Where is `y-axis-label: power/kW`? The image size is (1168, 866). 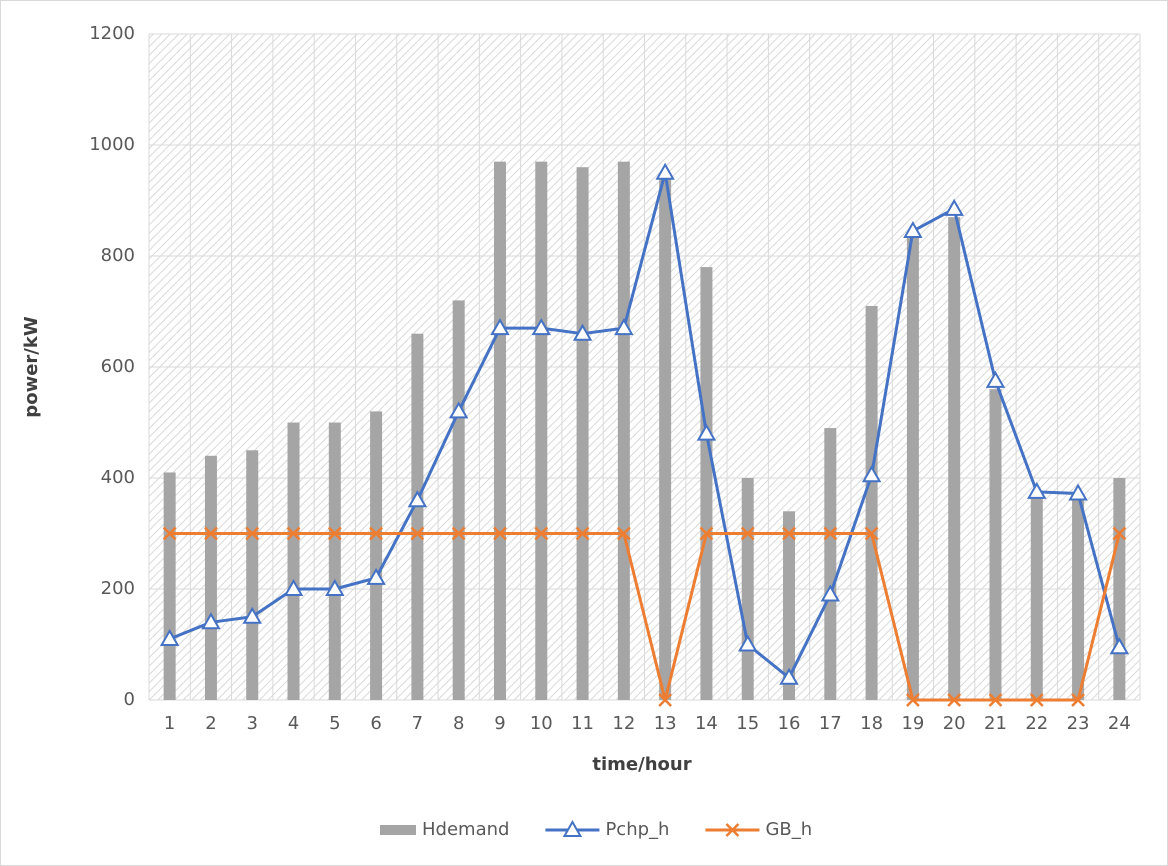
y-axis-label: power/kW is located at coordinates (31, 367).